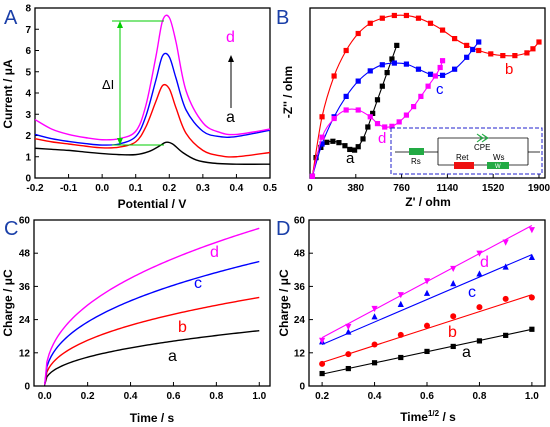 This screenshot has width=550, height=427. Describe the element at coordinates (395, 109) in the screenshot. I see `panel-b-series-c-line` at that location.